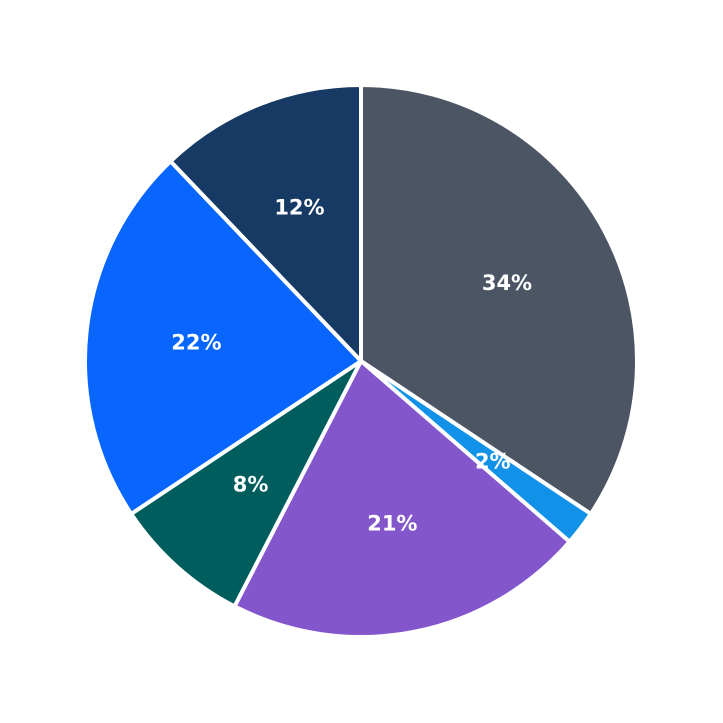 Image resolution: width=723 pixels, height=723 pixels. I want to click on slice-percent-label: 2%, so click(493, 461).